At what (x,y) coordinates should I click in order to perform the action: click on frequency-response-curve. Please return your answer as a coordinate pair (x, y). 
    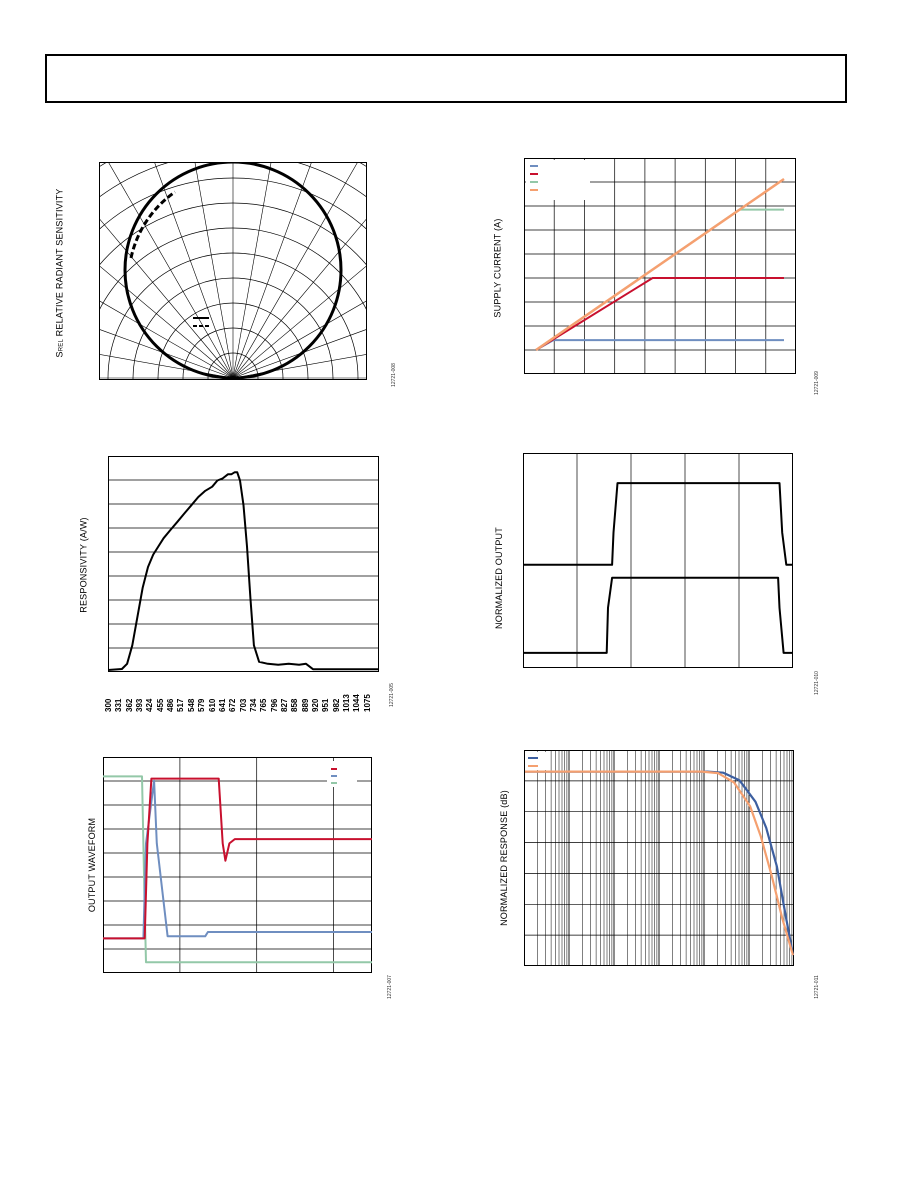
    Looking at the image, I should click on (659, 863).